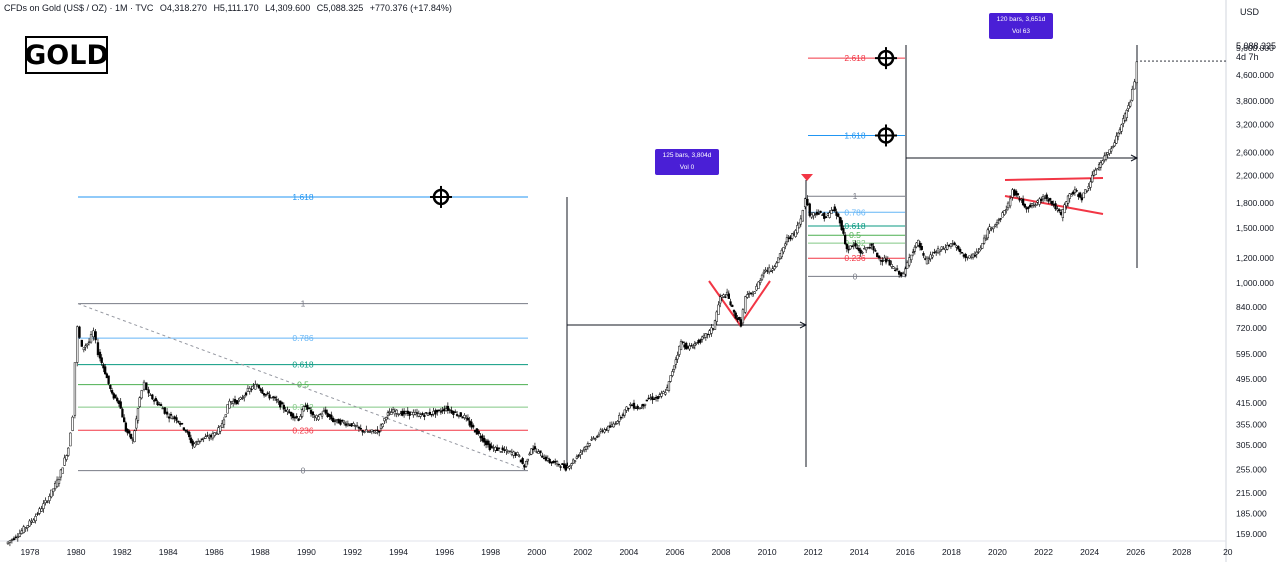 Image resolution: width=1280 pixels, height=562 pixels. I want to click on gold-logo: GOLD, so click(66, 55).